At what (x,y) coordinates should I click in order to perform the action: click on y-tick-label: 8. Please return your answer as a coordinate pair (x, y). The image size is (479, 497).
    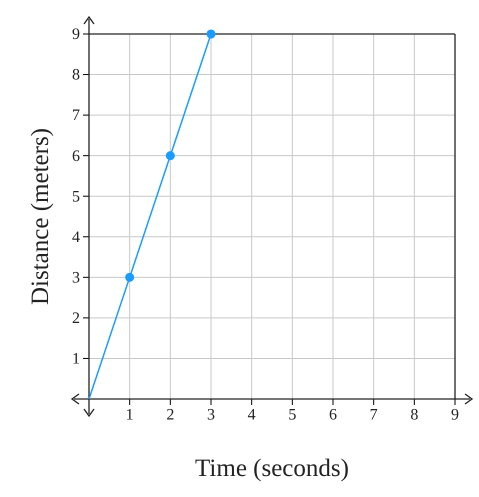
    Looking at the image, I should click on (76, 75).